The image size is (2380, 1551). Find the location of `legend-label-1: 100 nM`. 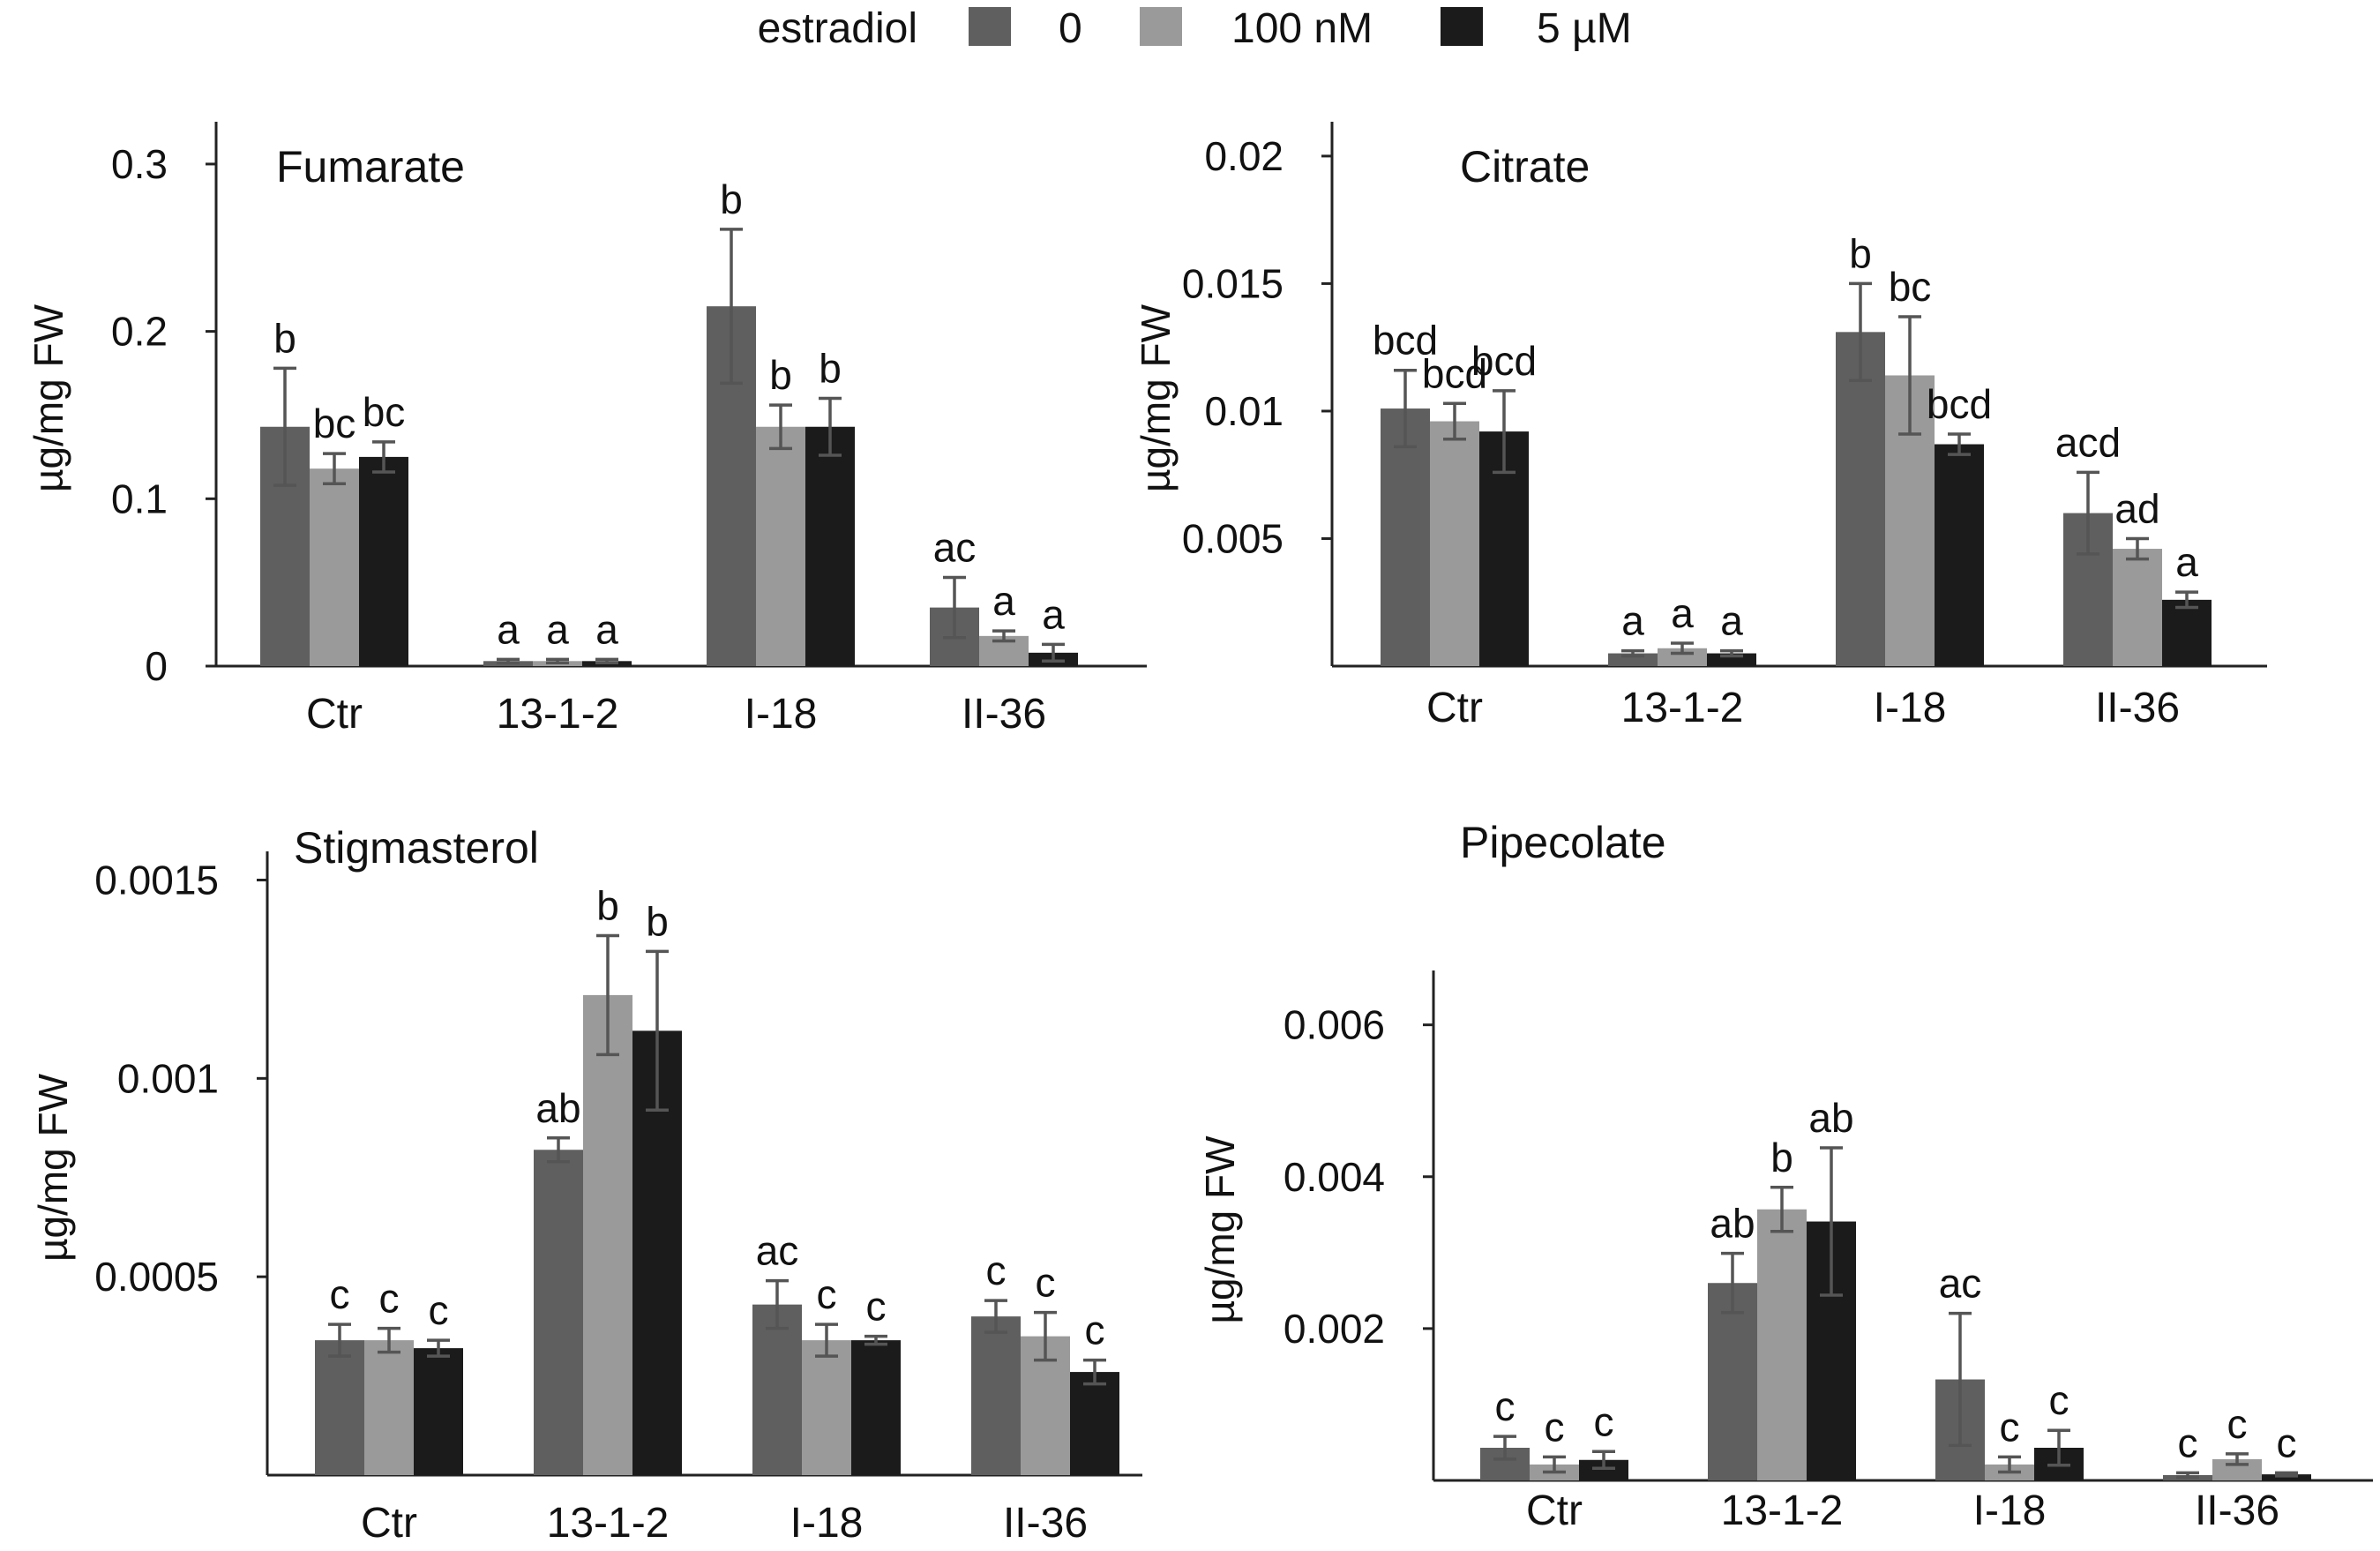

legend-label-1: 100 nM is located at coordinates (1302, 28).